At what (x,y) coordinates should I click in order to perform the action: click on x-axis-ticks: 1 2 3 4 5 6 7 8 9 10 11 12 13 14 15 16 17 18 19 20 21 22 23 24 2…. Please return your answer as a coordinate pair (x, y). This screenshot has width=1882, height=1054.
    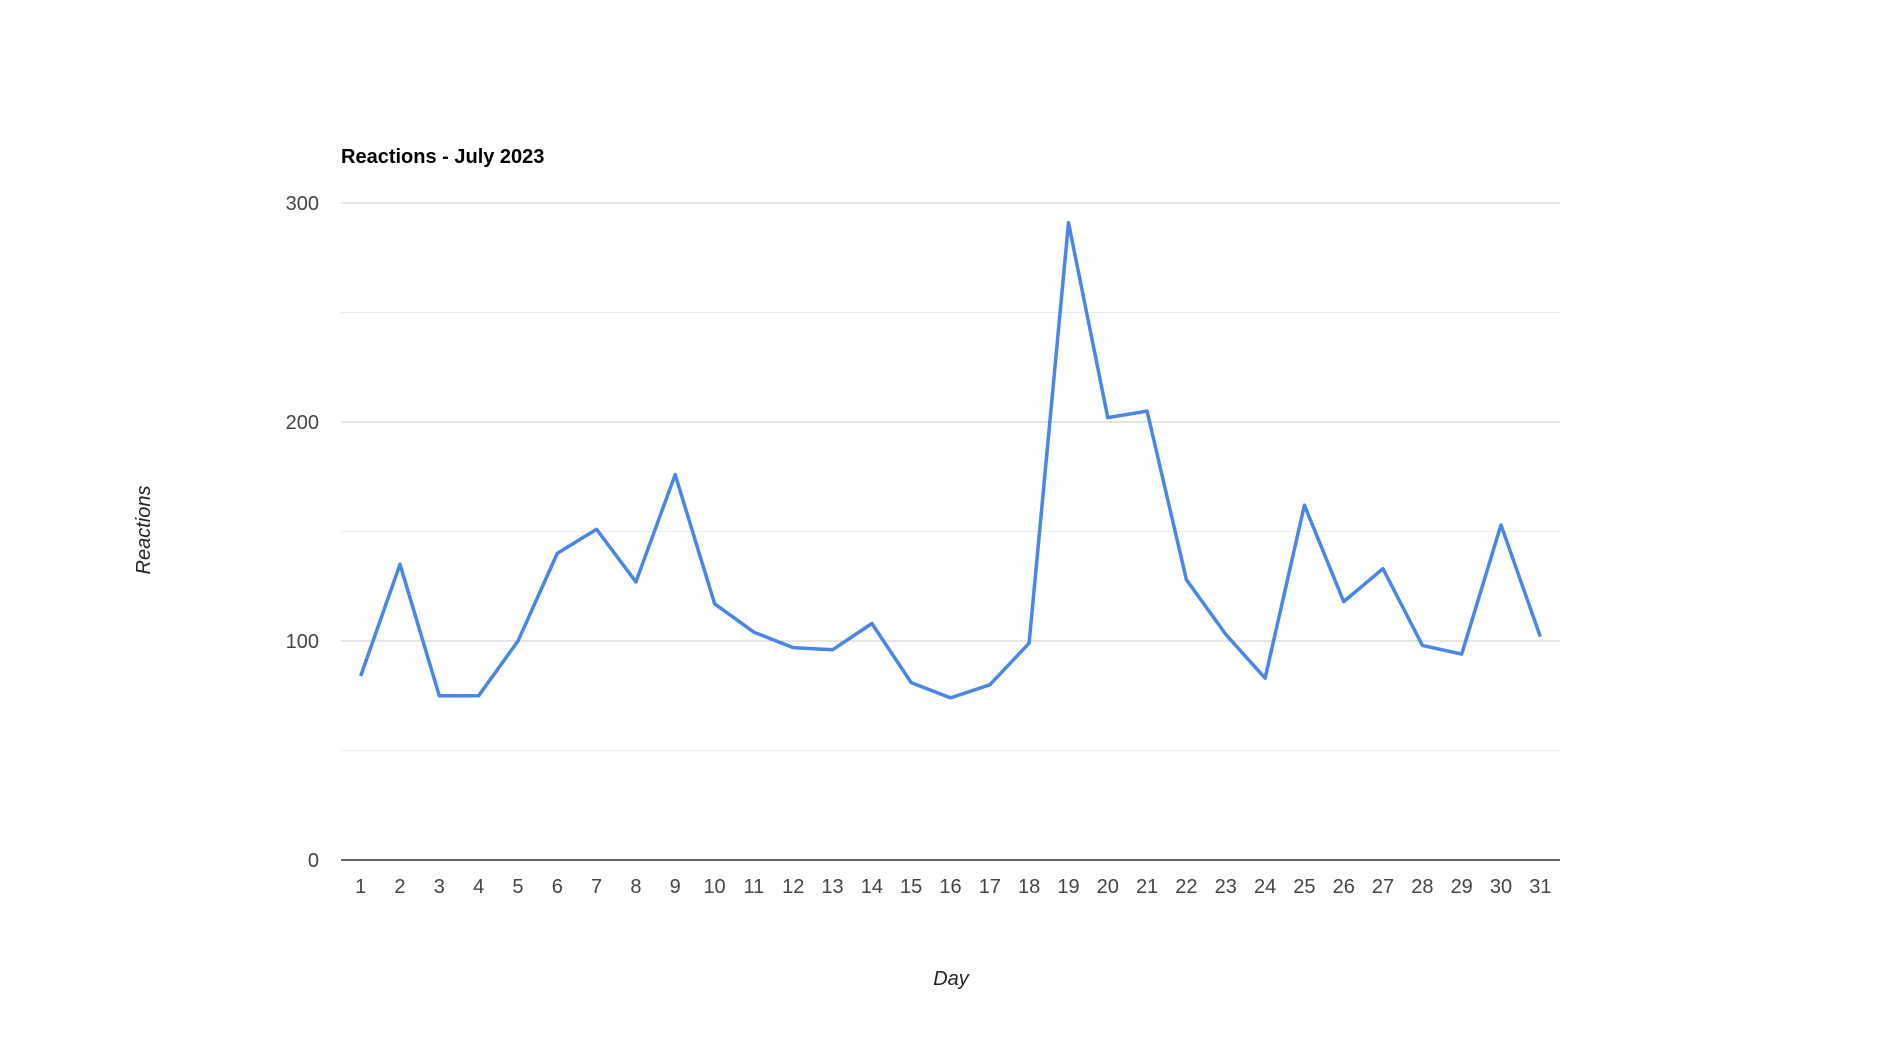
    Looking at the image, I should click on (953, 887).